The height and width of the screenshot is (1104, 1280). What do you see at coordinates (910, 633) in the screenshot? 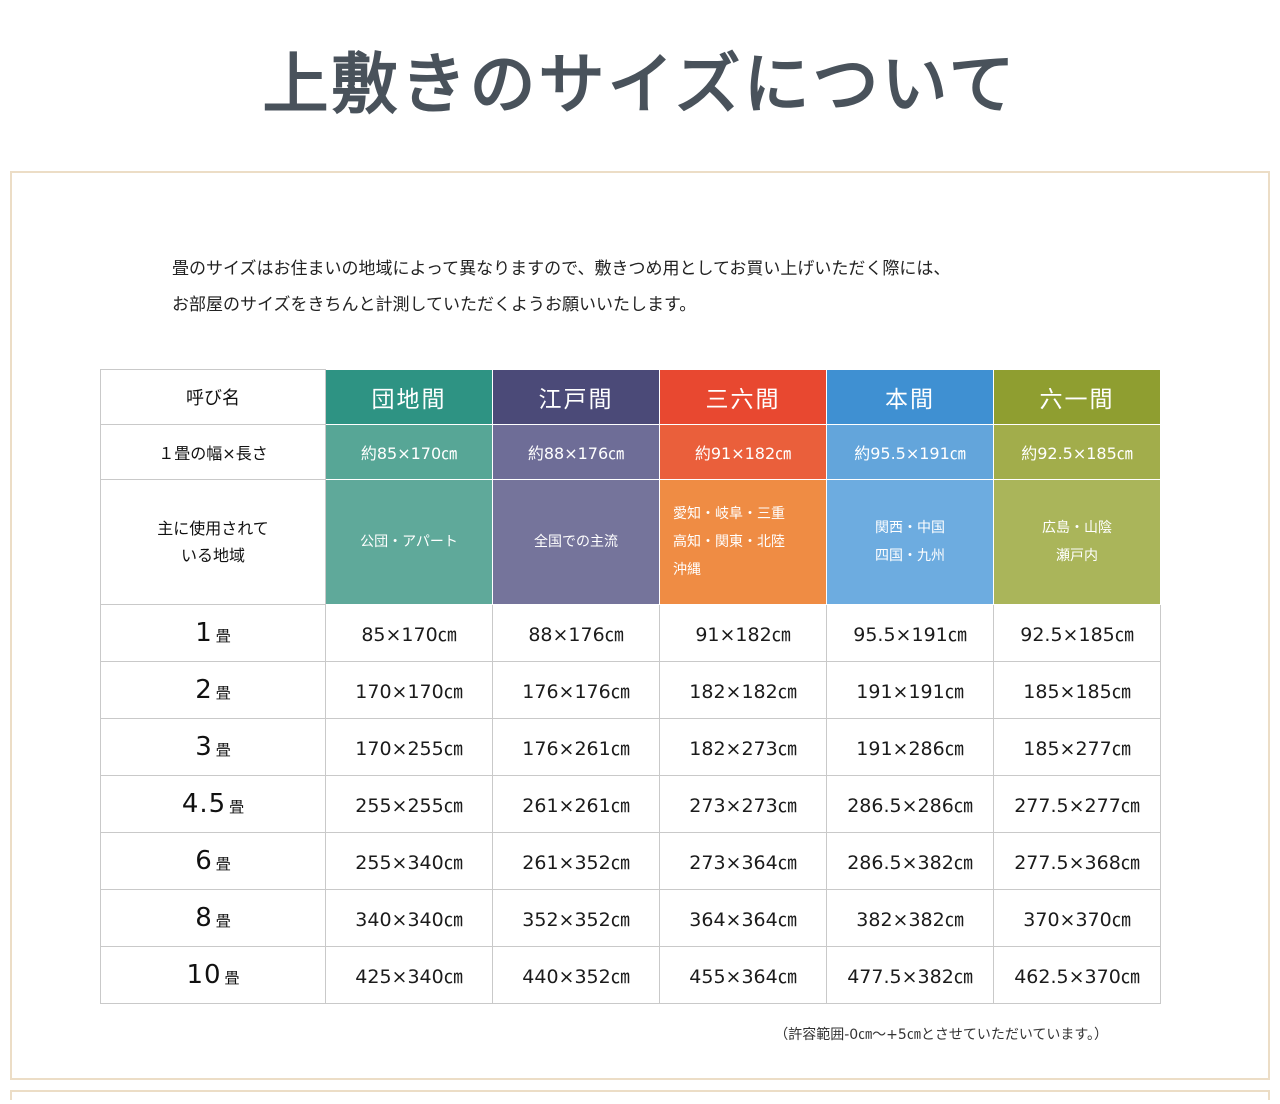
I see `size-value: 95.5×191㎝` at bounding box center [910, 633].